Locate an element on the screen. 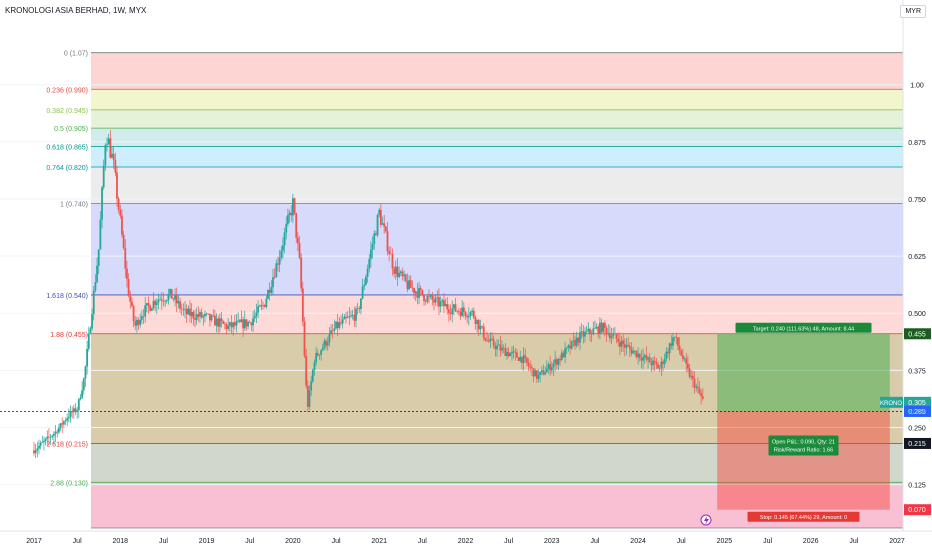  x-tick-label: 2025 is located at coordinates (725, 541).